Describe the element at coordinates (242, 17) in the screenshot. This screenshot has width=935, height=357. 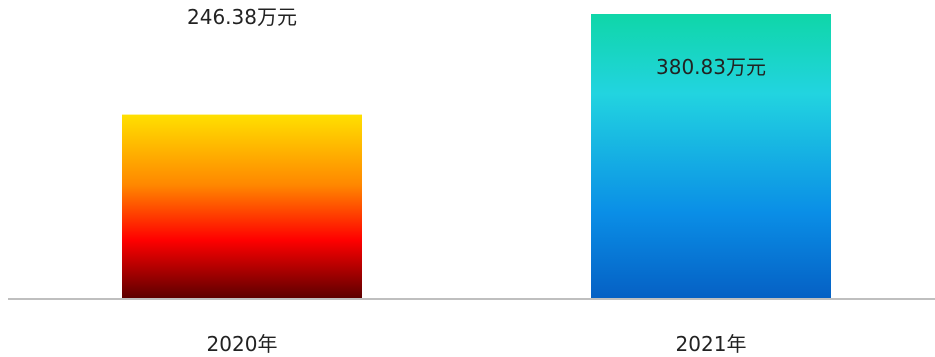
I see `data-label: 246.38万元` at that location.